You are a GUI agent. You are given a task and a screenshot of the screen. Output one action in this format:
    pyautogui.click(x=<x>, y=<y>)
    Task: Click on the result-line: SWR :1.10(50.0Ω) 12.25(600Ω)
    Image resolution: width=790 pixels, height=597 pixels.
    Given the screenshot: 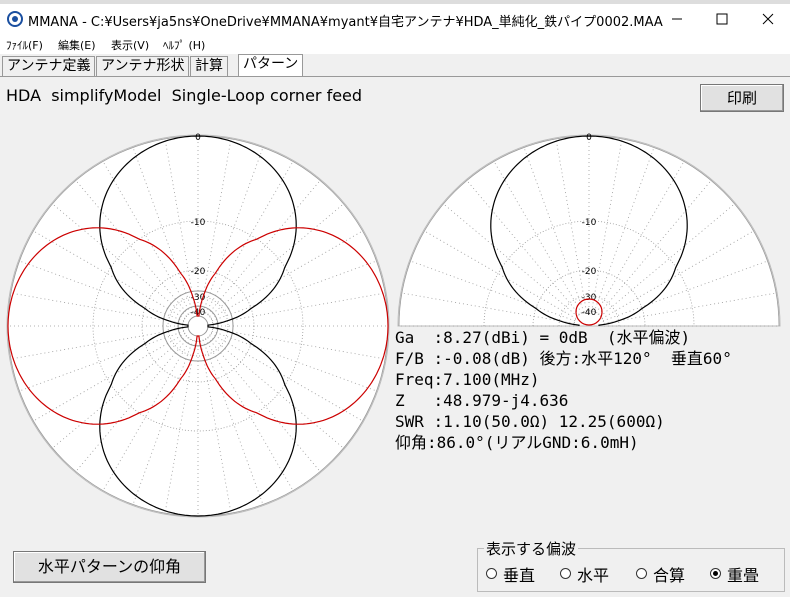 What is the action you would take?
    pyautogui.click(x=530, y=421)
    